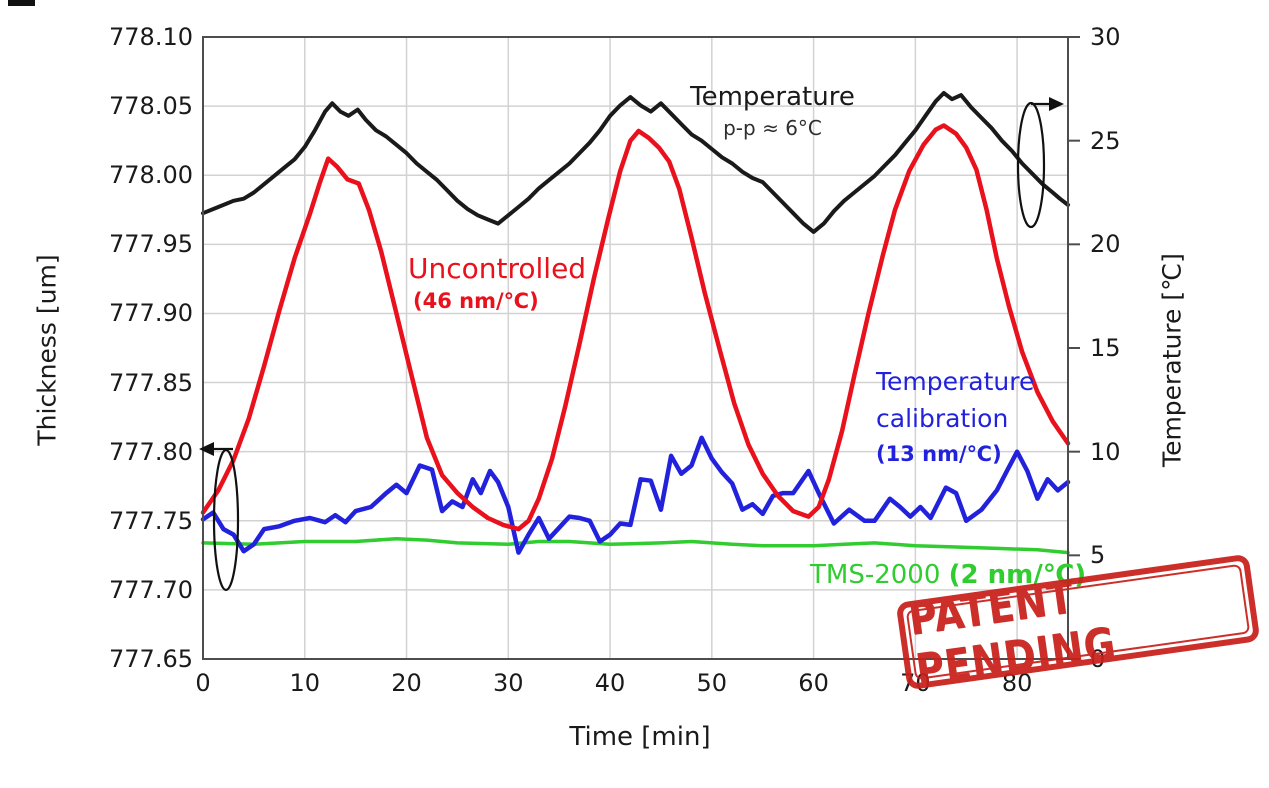 The image size is (1269, 788). Describe the element at coordinates (406, 683) in the screenshot. I see `x-tick-label: 20` at that location.